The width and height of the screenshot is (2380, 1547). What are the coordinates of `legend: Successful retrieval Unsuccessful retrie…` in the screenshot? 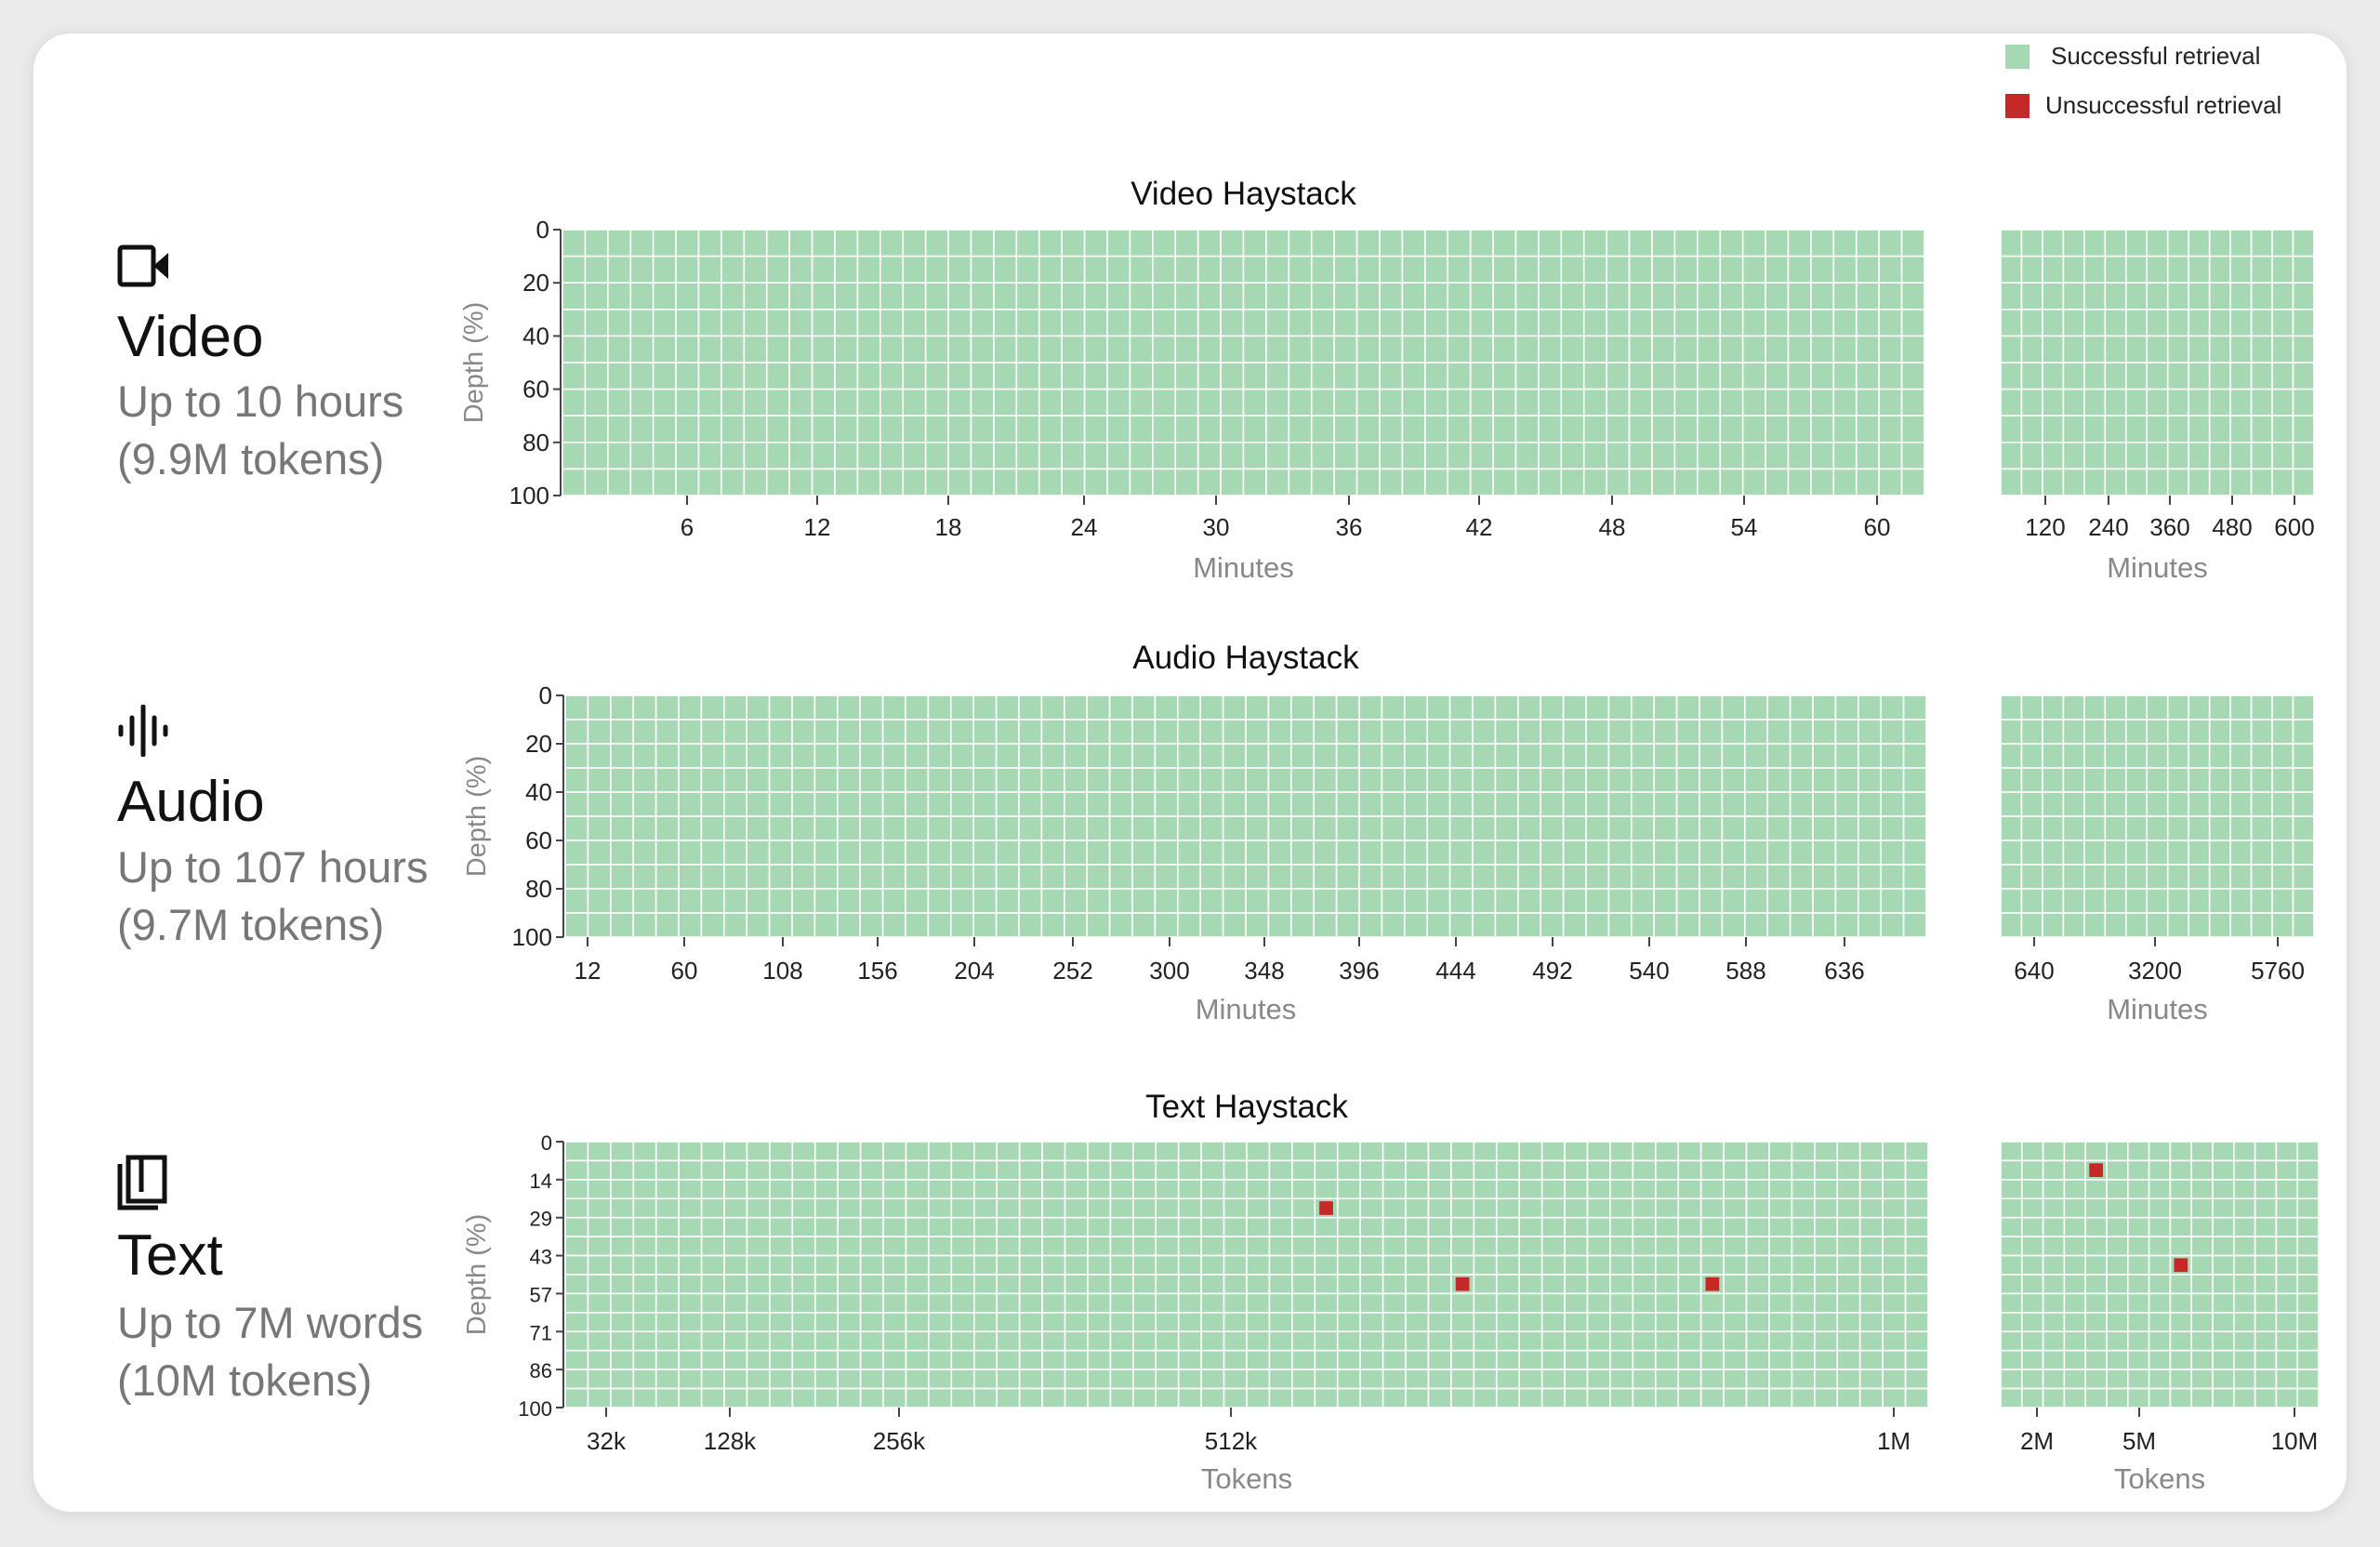 It's located at (2143, 80).